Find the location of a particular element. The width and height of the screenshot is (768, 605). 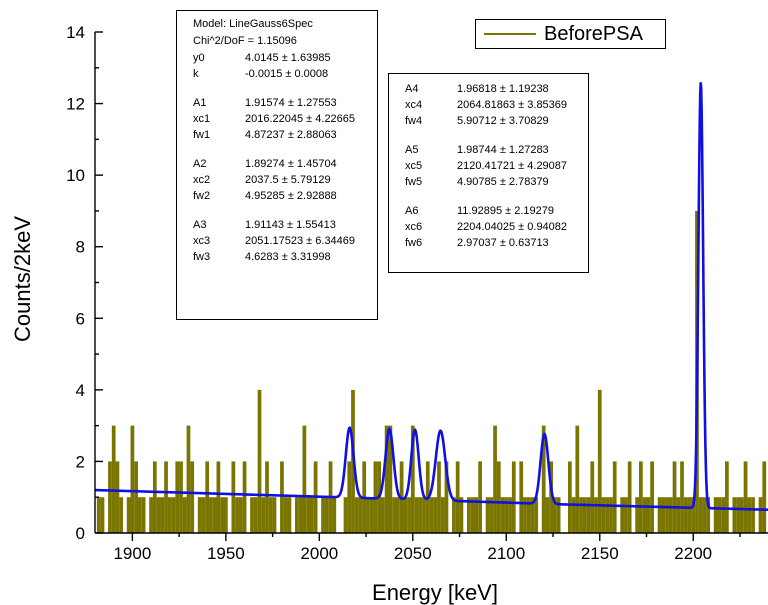

param-row: A3 1.91143 ± 1.55413 is located at coordinates (285, 225).